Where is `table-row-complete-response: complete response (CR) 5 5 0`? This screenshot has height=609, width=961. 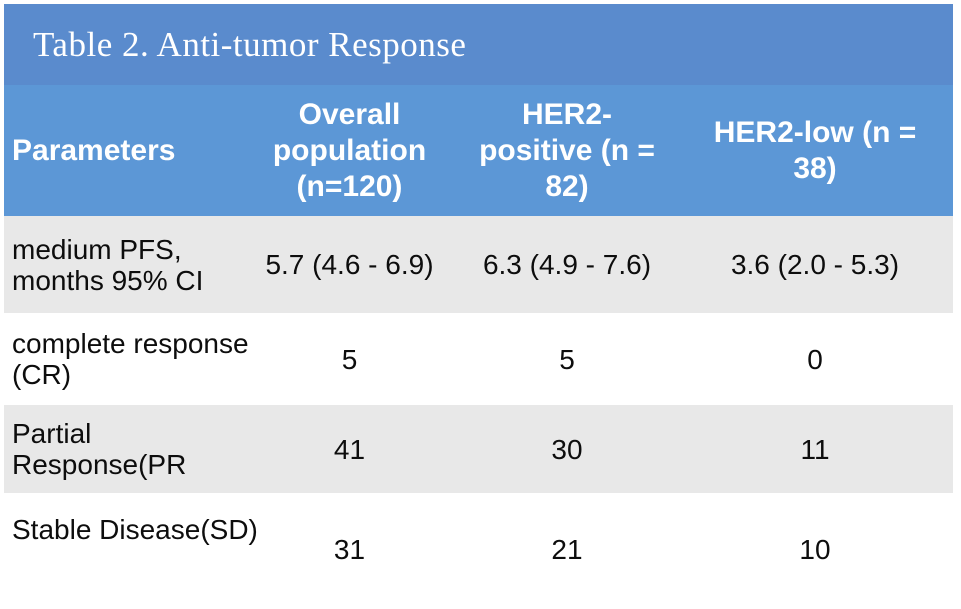
table-row-complete-response: complete response (CR) 5 5 0 is located at coordinates (478, 359).